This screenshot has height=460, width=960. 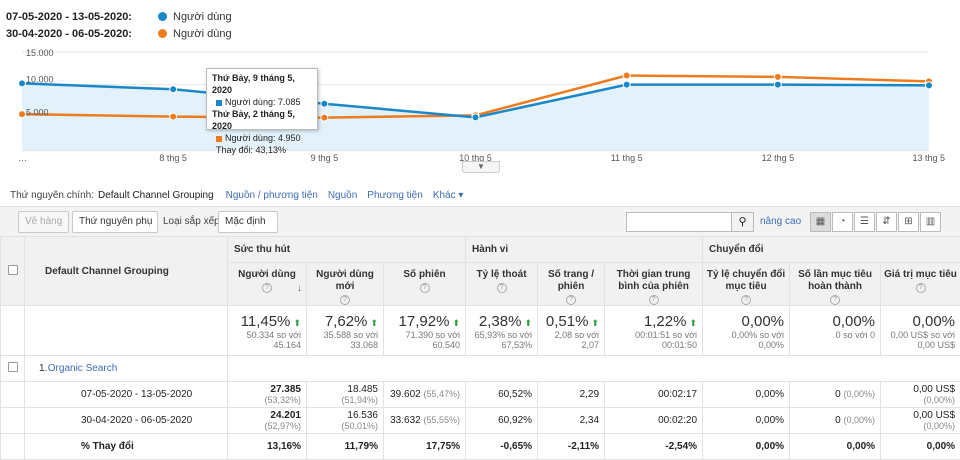 I want to click on cell-value: 33.632, so click(x=405, y=420).